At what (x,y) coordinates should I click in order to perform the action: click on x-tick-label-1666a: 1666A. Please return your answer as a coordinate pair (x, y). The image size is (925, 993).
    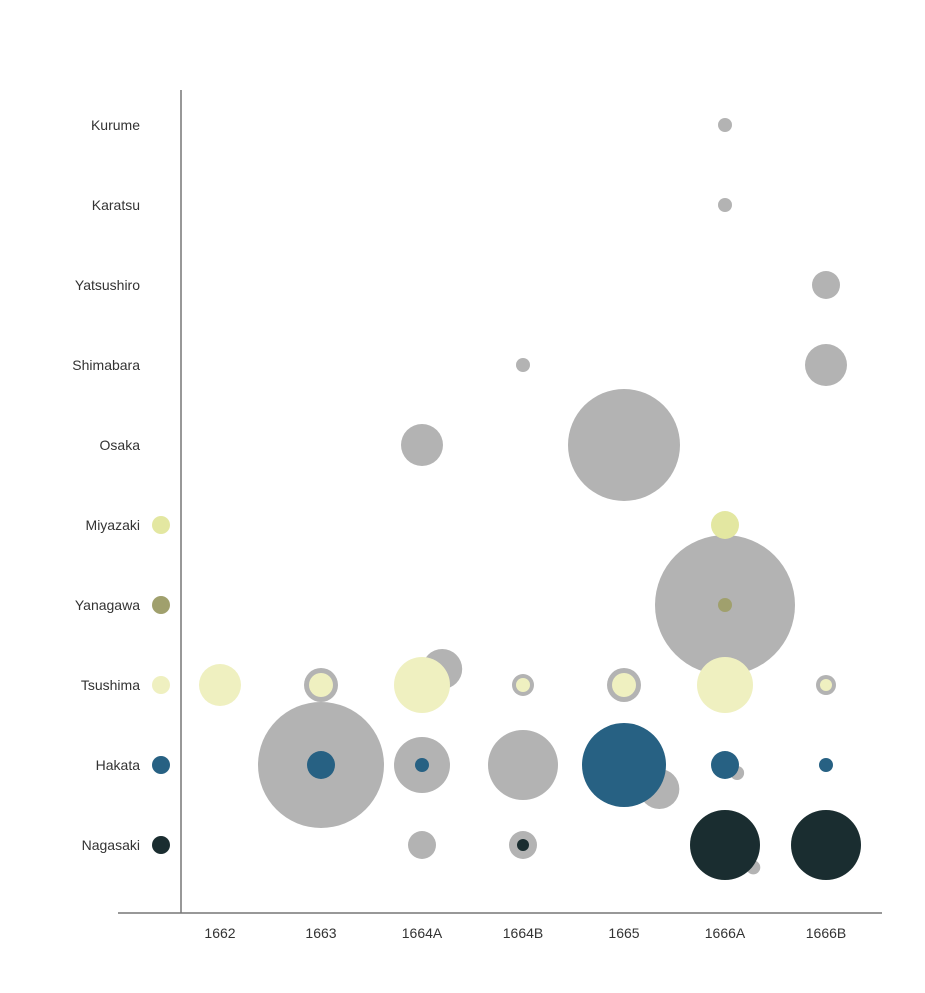
    Looking at the image, I should click on (725, 933).